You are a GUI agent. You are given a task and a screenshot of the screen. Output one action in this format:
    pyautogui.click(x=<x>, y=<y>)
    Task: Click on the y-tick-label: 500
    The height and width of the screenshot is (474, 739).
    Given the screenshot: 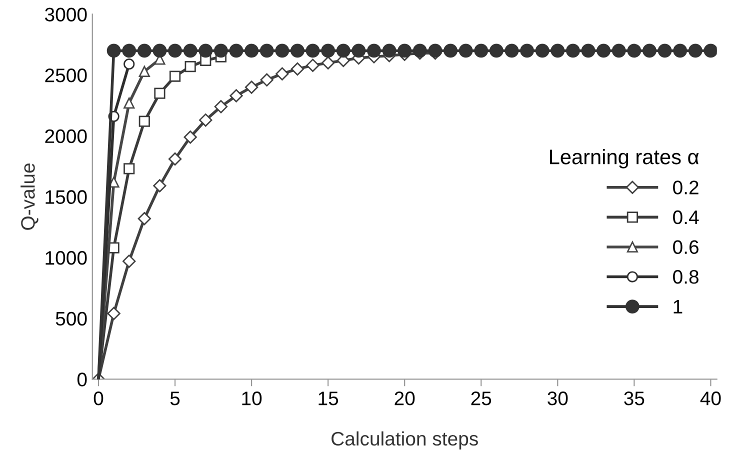 What is the action you would take?
    pyautogui.click(x=71, y=319)
    